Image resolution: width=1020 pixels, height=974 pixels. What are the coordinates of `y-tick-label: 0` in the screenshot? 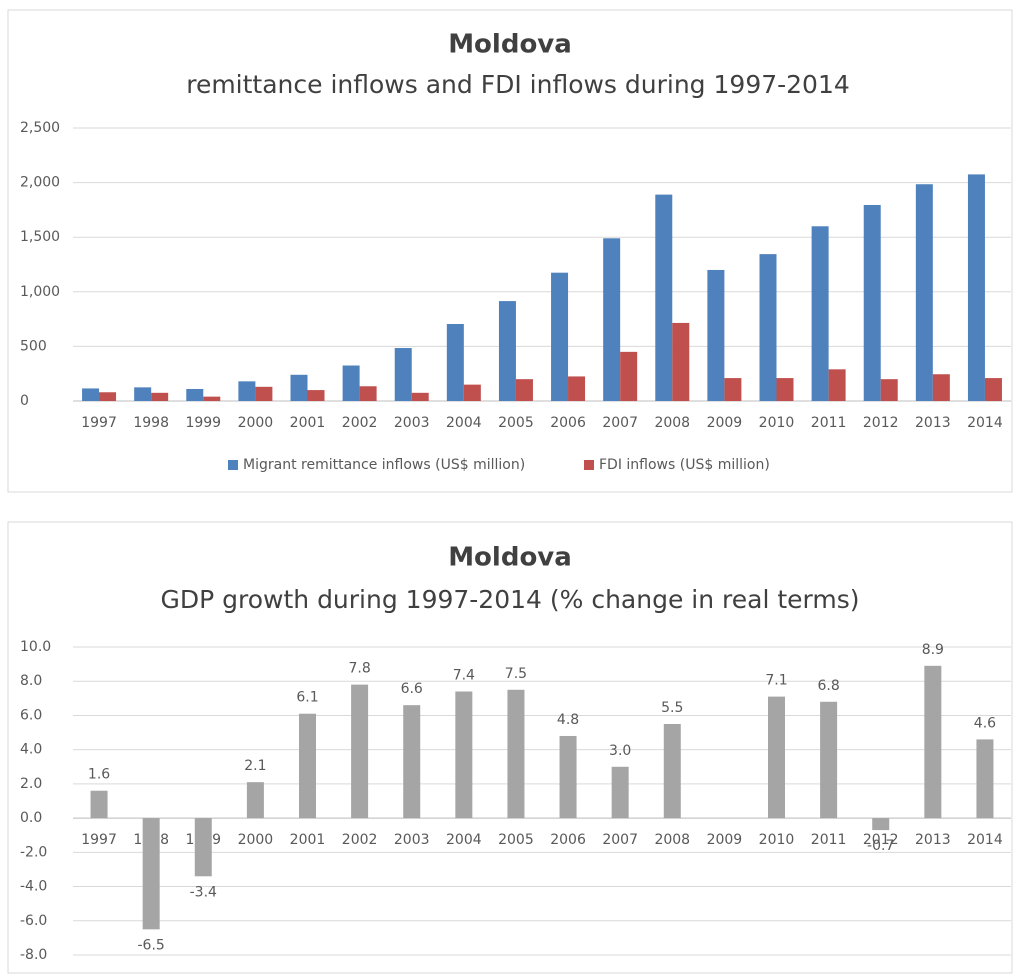 It's located at (24, 401).